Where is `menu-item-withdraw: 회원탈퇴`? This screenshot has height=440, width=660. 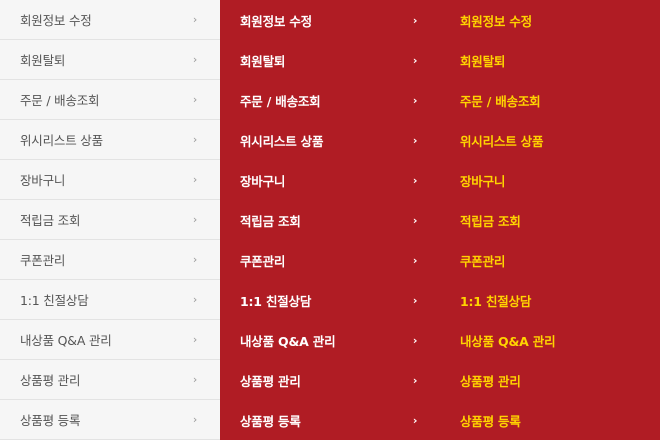 menu-item-withdraw: 회원탈퇴 is located at coordinates (550, 60).